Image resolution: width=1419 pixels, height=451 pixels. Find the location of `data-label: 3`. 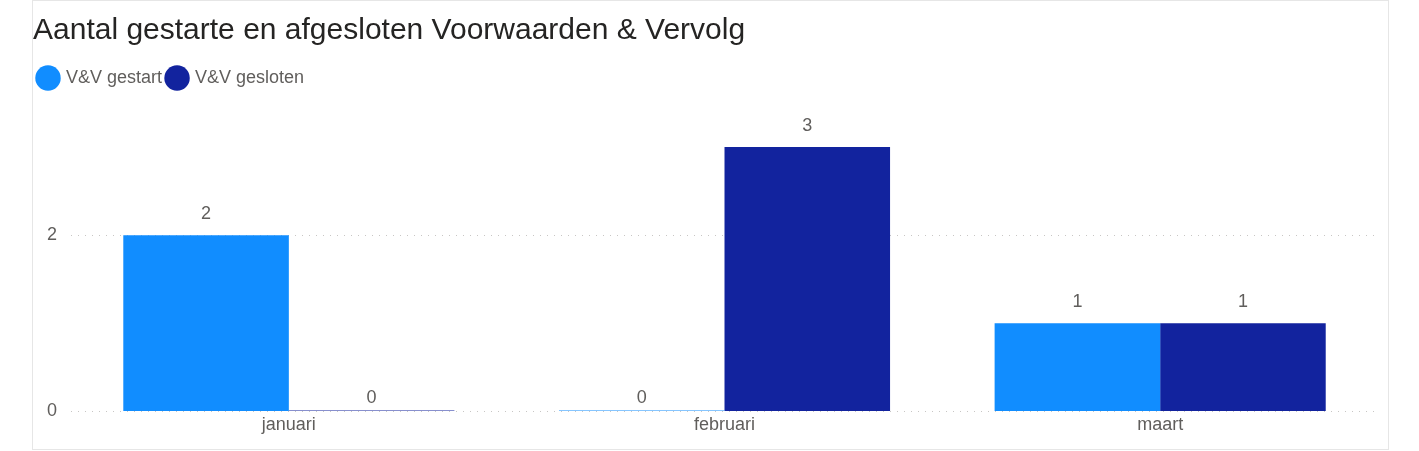

data-label: 3 is located at coordinates (807, 124).